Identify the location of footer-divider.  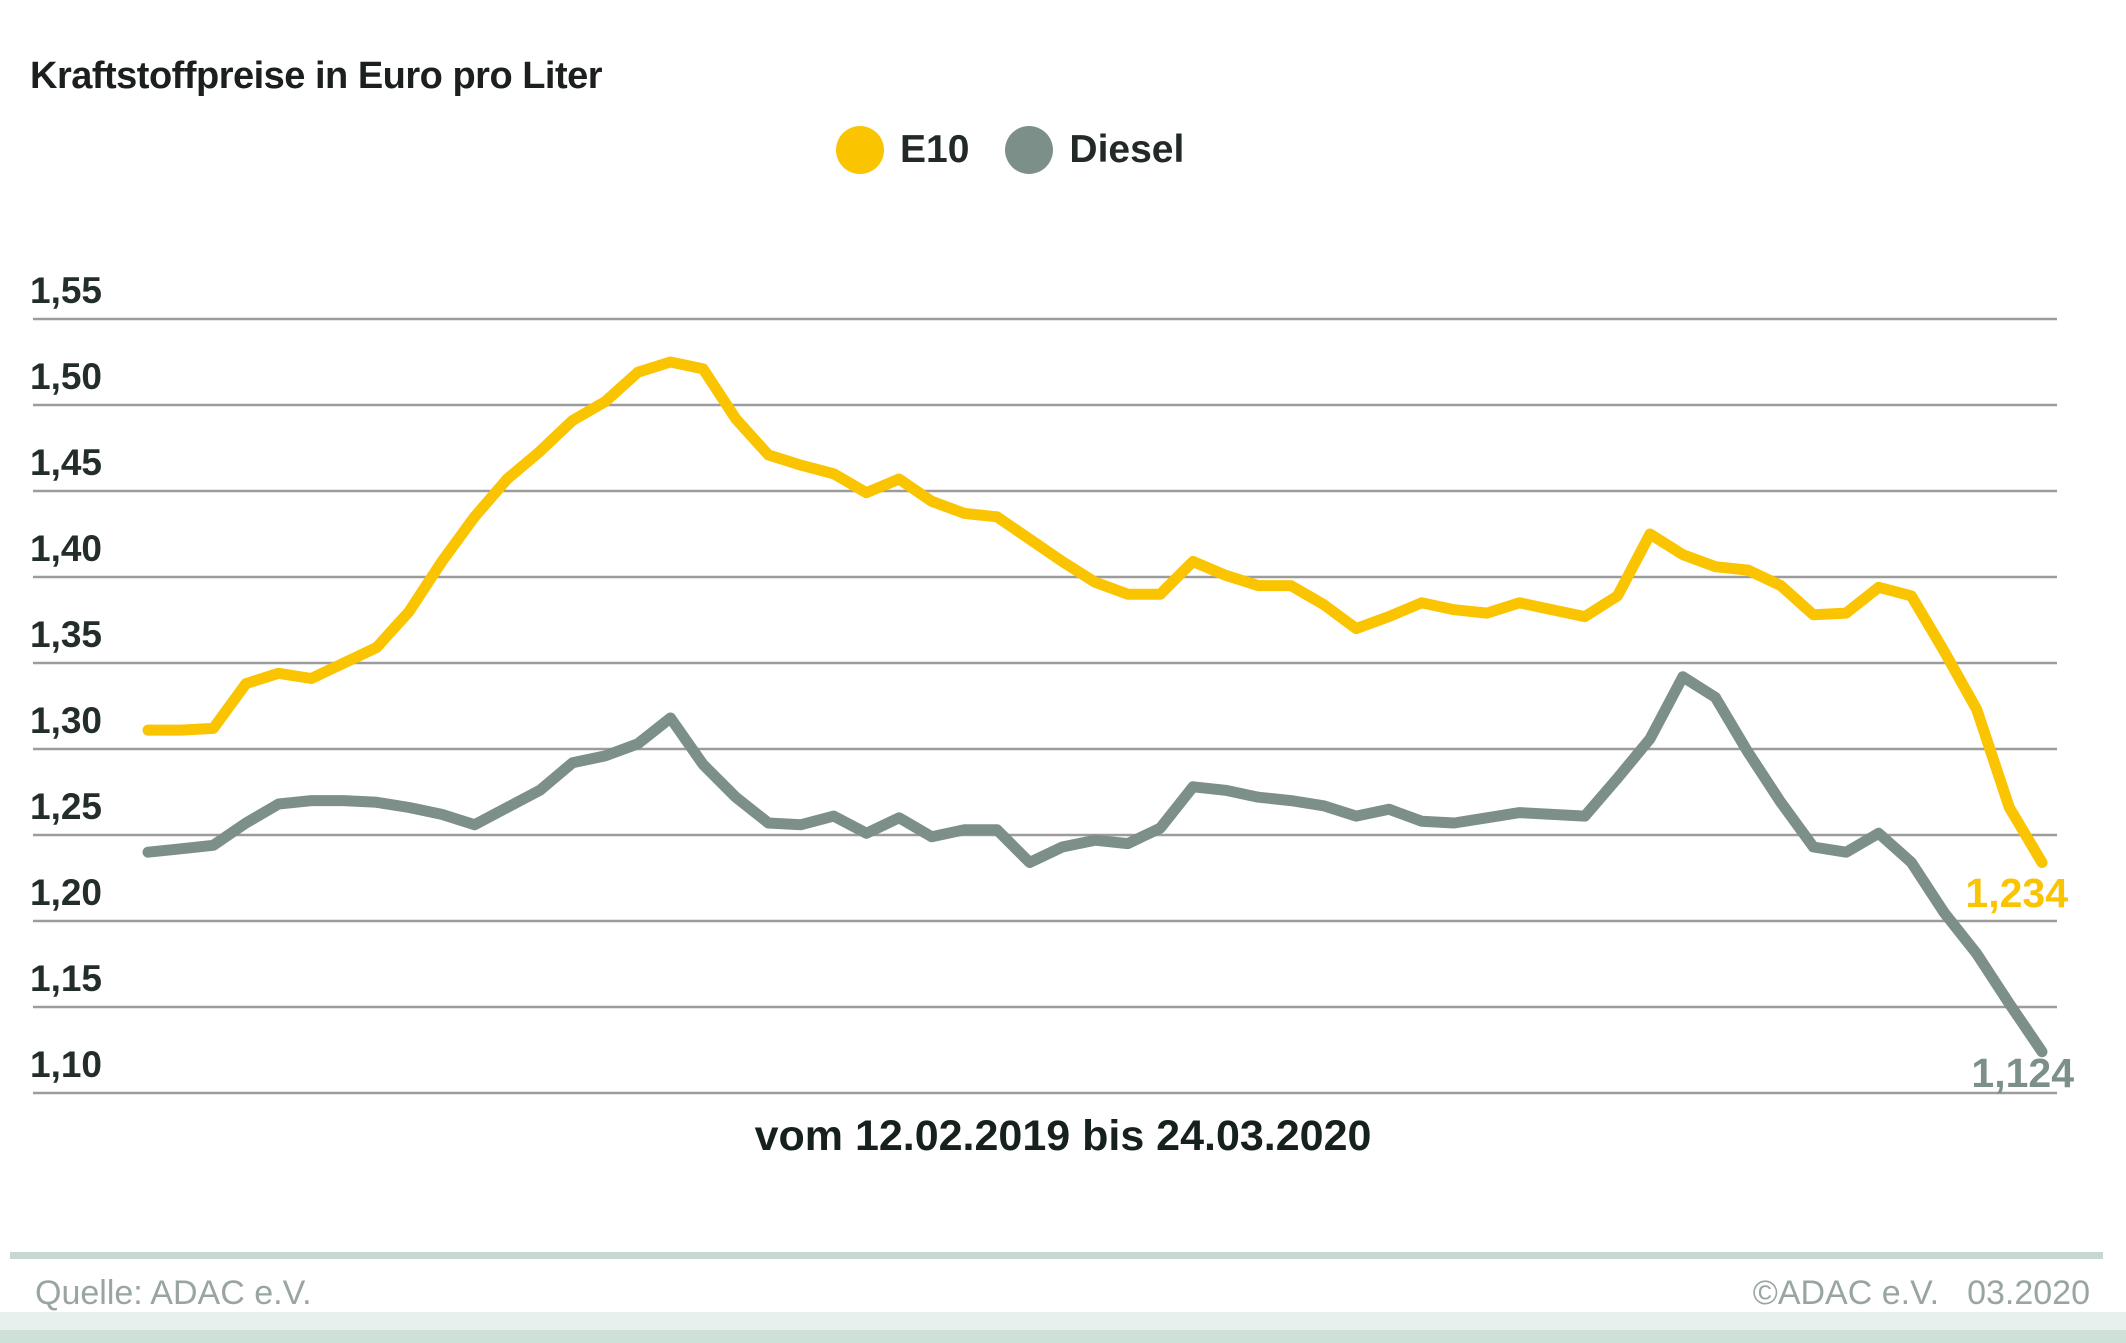
(1056, 1255).